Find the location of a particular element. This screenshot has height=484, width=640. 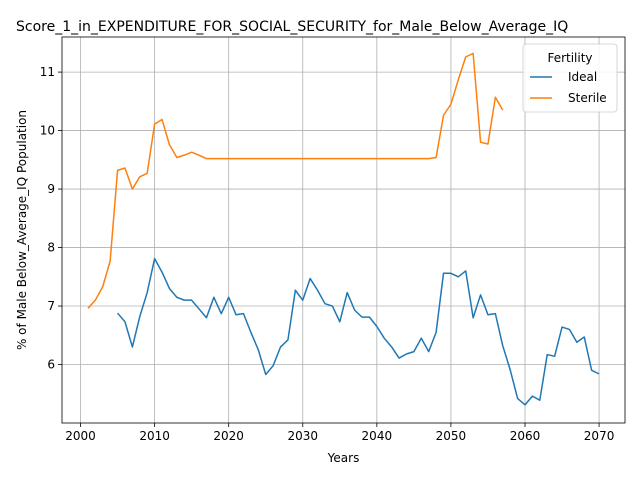

x-tick-label: 2010 is located at coordinates (154, 436).